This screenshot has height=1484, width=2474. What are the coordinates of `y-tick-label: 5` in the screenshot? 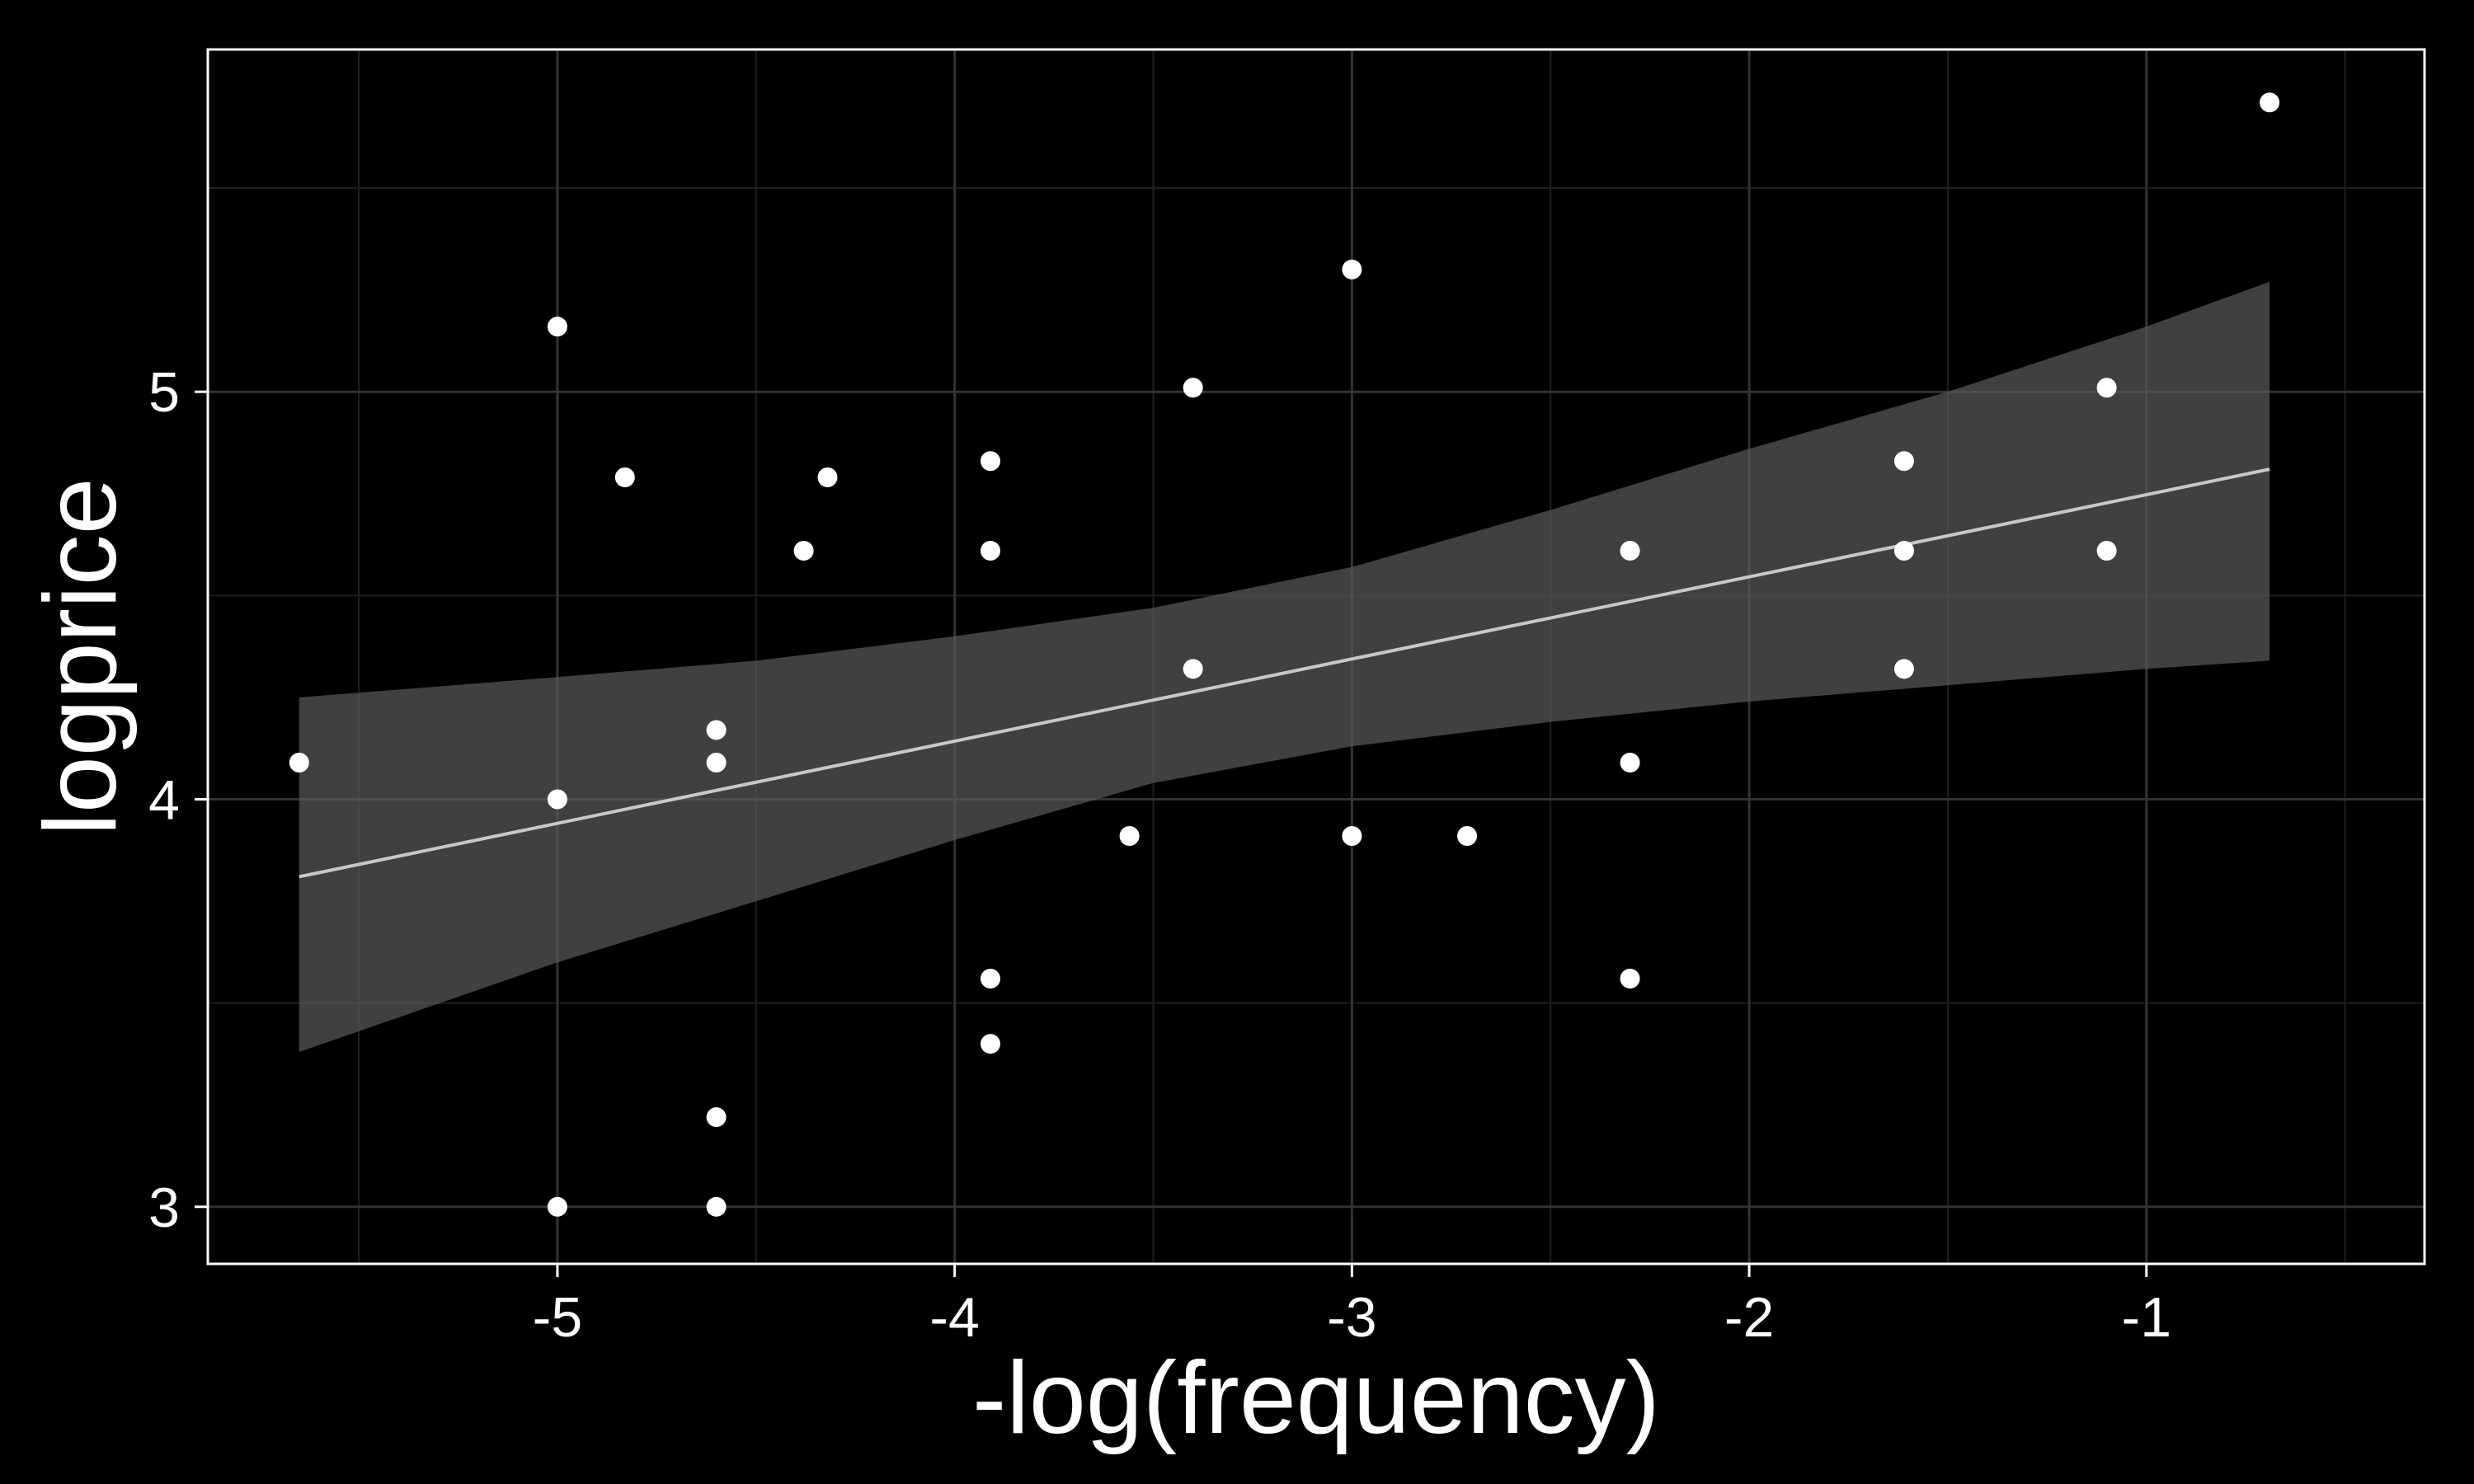 It's located at (164, 392).